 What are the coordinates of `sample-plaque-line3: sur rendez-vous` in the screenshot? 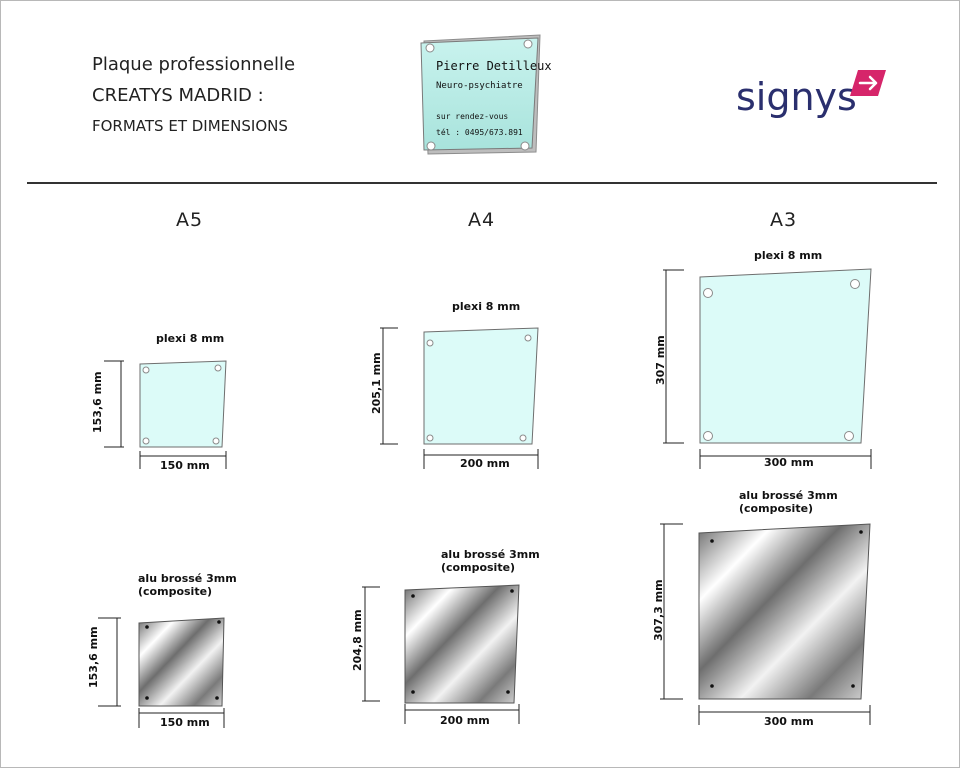 It's located at (472, 116).